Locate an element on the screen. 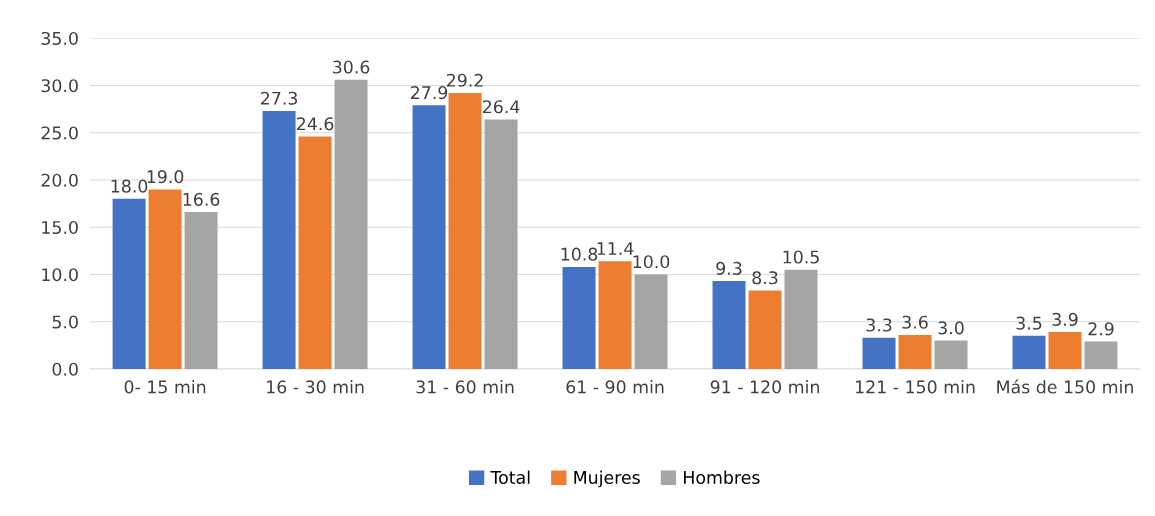 This screenshot has width=1155, height=516. data-label: 9.3 is located at coordinates (729, 268).